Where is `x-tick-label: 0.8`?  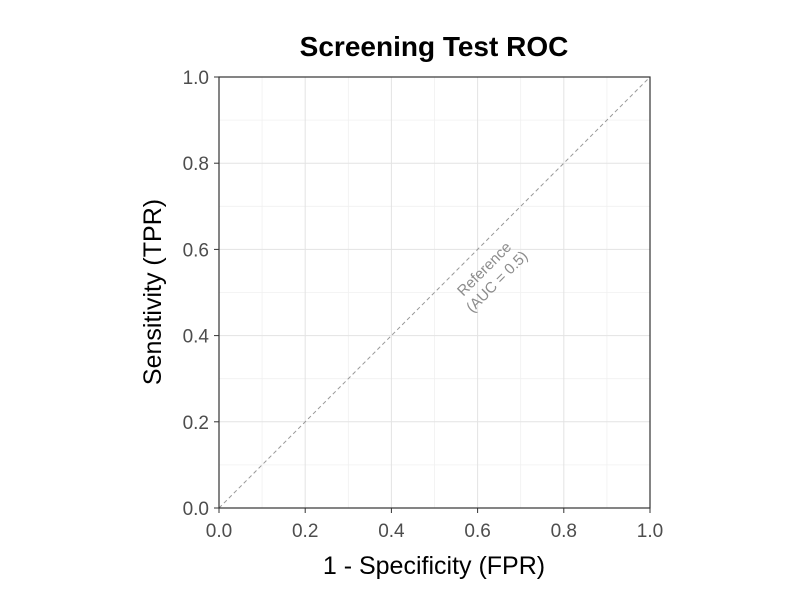 x-tick-label: 0.8 is located at coordinates (564, 531).